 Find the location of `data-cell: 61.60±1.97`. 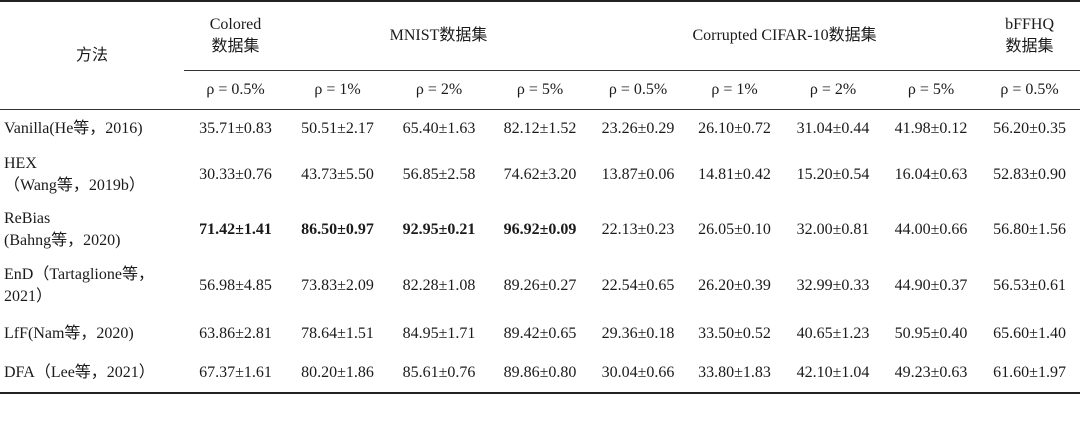

data-cell: 61.60±1.97 is located at coordinates (1029, 372).